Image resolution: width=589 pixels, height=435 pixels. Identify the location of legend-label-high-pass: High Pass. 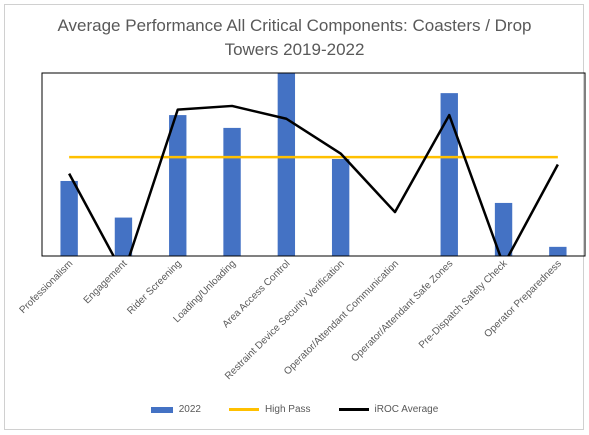
(287, 409).